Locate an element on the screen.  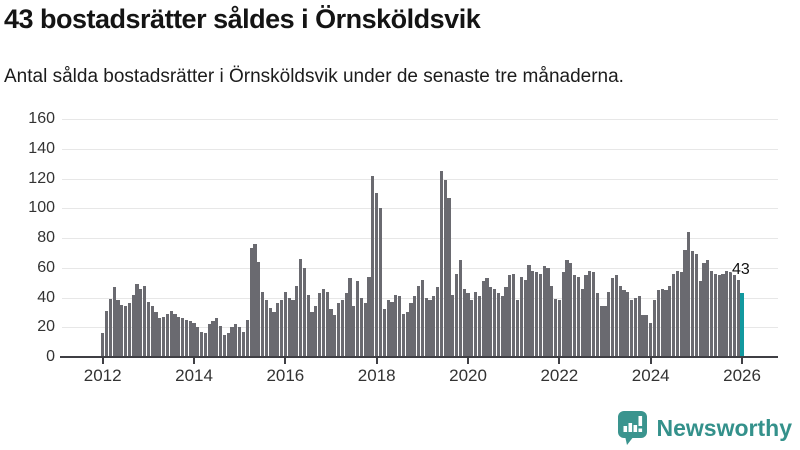
x-axis-tick-label: 2014 is located at coordinates (194, 375).